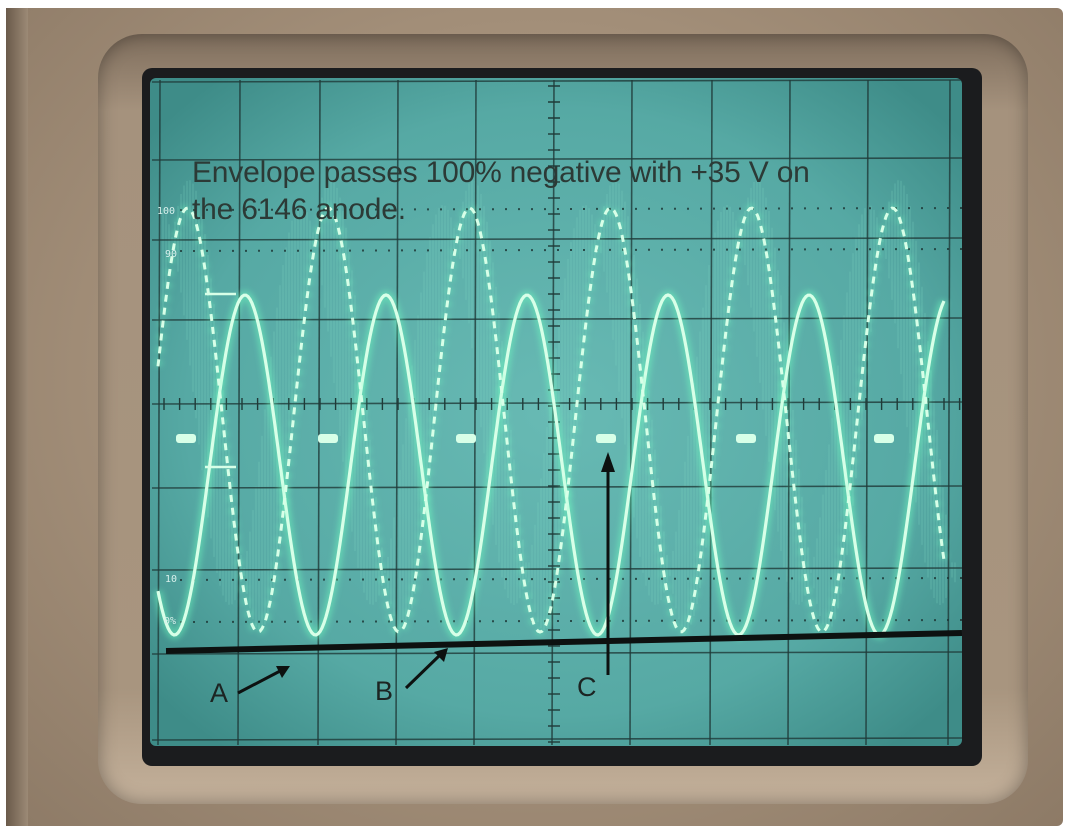  What do you see at coordinates (384, 691) in the screenshot?
I see `marker-label-b: B` at bounding box center [384, 691].